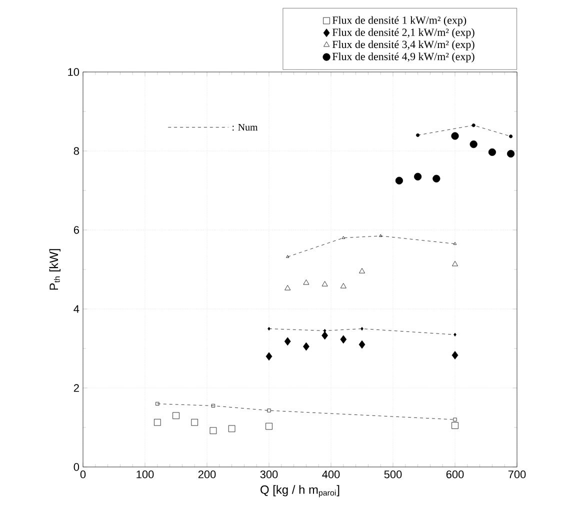  I want to click on x-tick-label: 700, so click(517, 474).